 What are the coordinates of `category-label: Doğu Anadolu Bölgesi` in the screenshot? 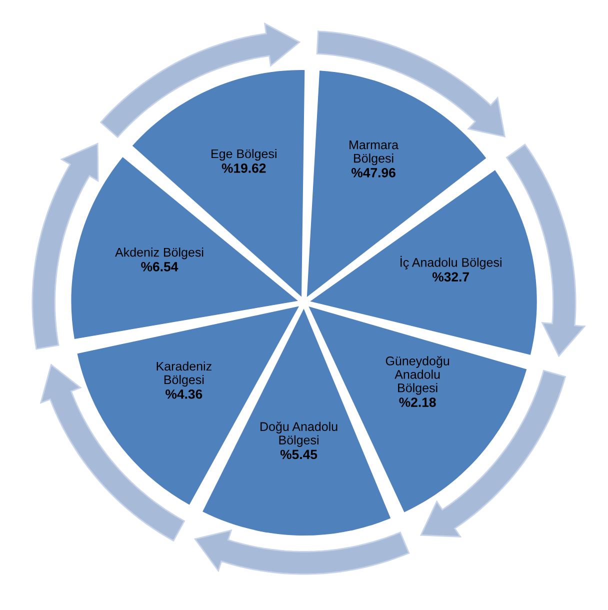 It's located at (299, 434).